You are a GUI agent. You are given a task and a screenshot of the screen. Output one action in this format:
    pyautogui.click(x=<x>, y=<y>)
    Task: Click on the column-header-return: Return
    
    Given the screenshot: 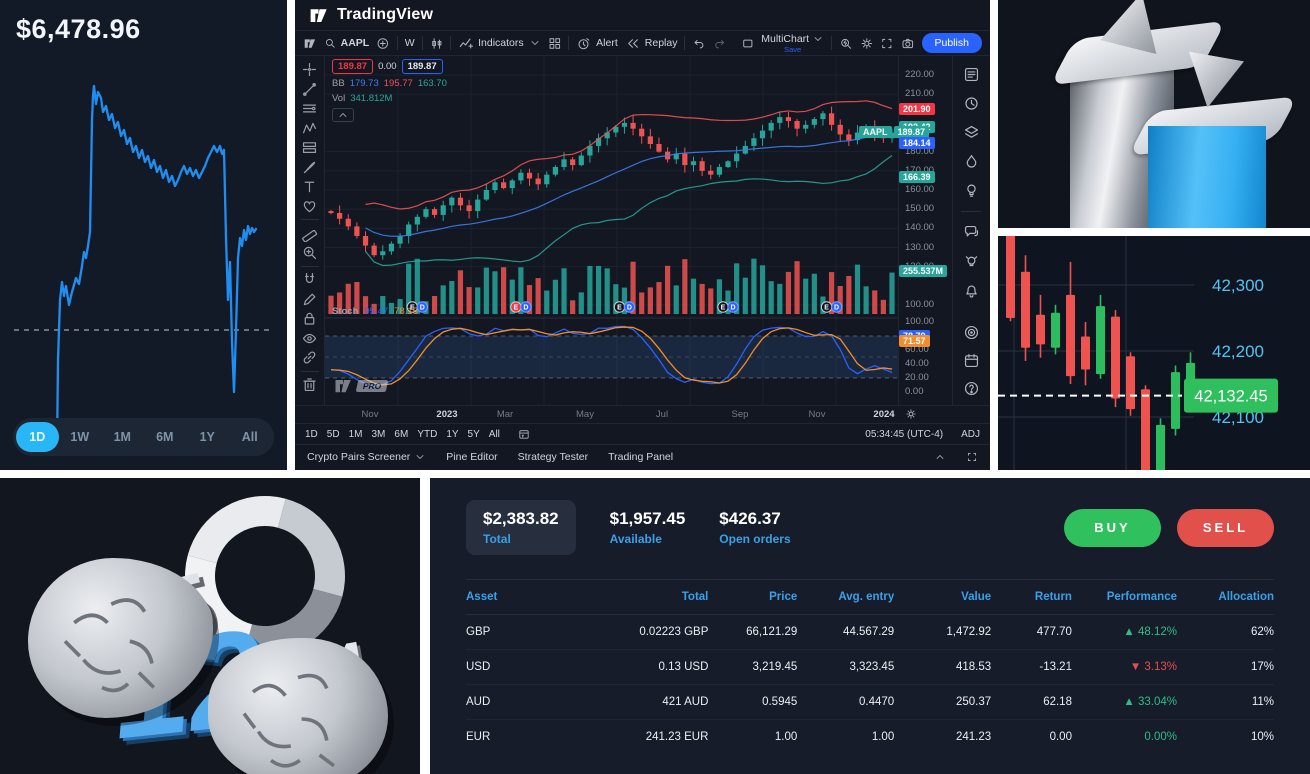 What is the action you would take?
    pyautogui.click(x=1031, y=597)
    